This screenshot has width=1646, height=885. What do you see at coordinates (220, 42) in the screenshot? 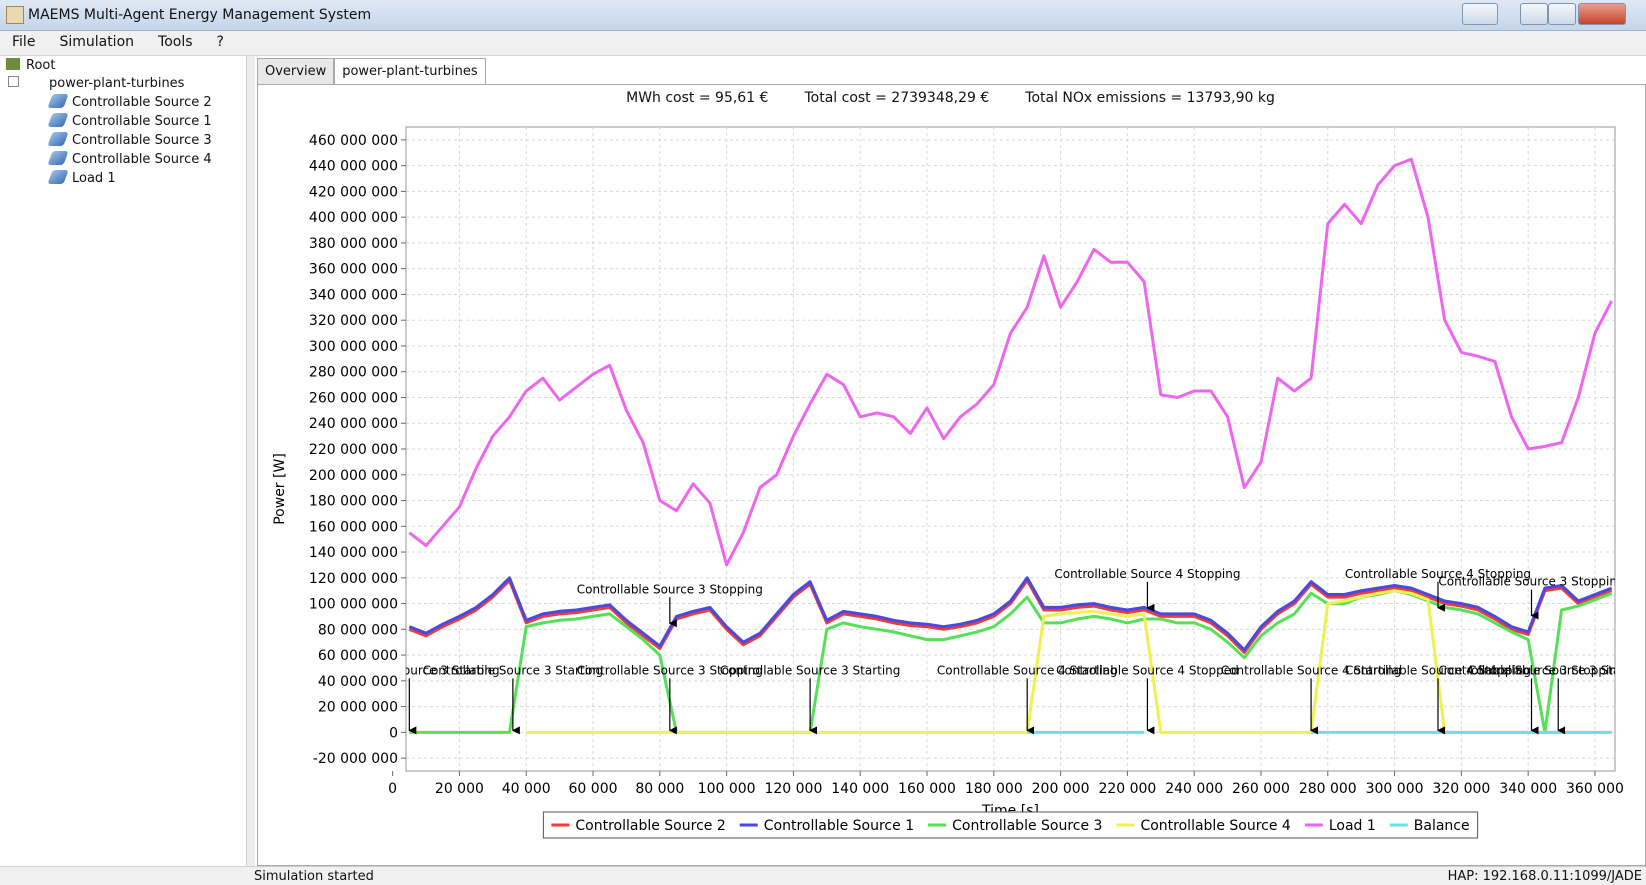
I see `menu-item: ?` at bounding box center [220, 42].